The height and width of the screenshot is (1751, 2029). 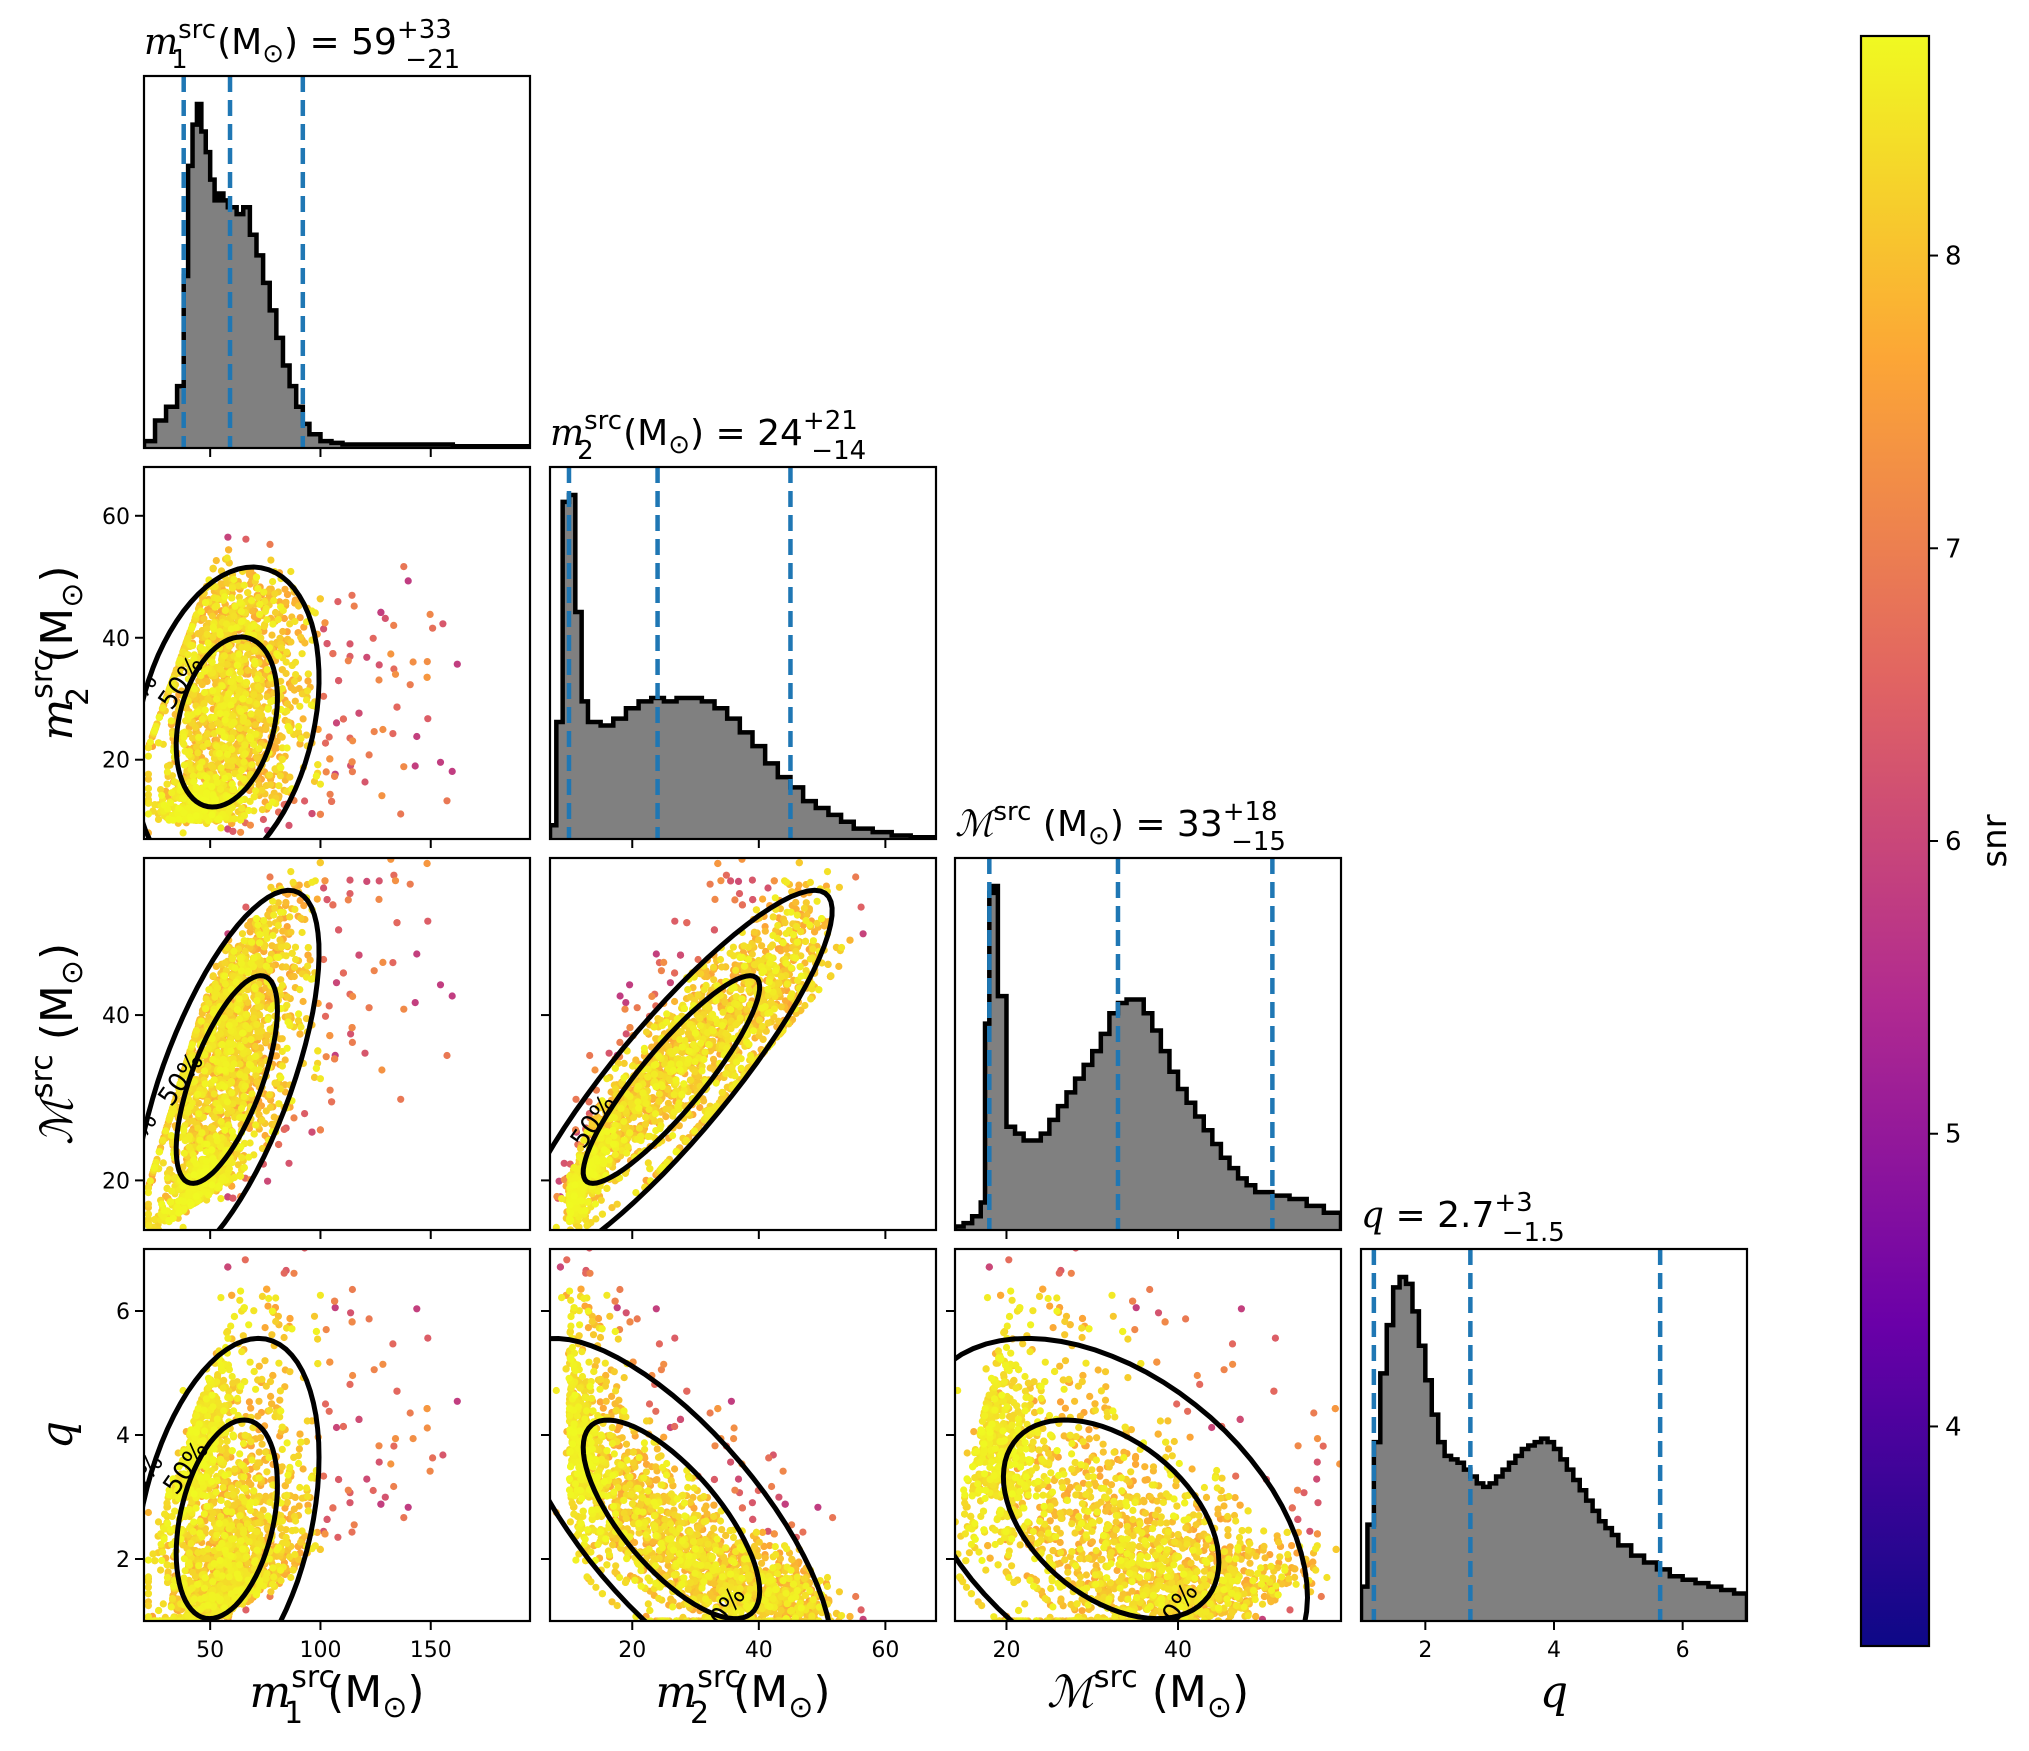 I want to click on title-minus: −14, so click(x=838, y=451).